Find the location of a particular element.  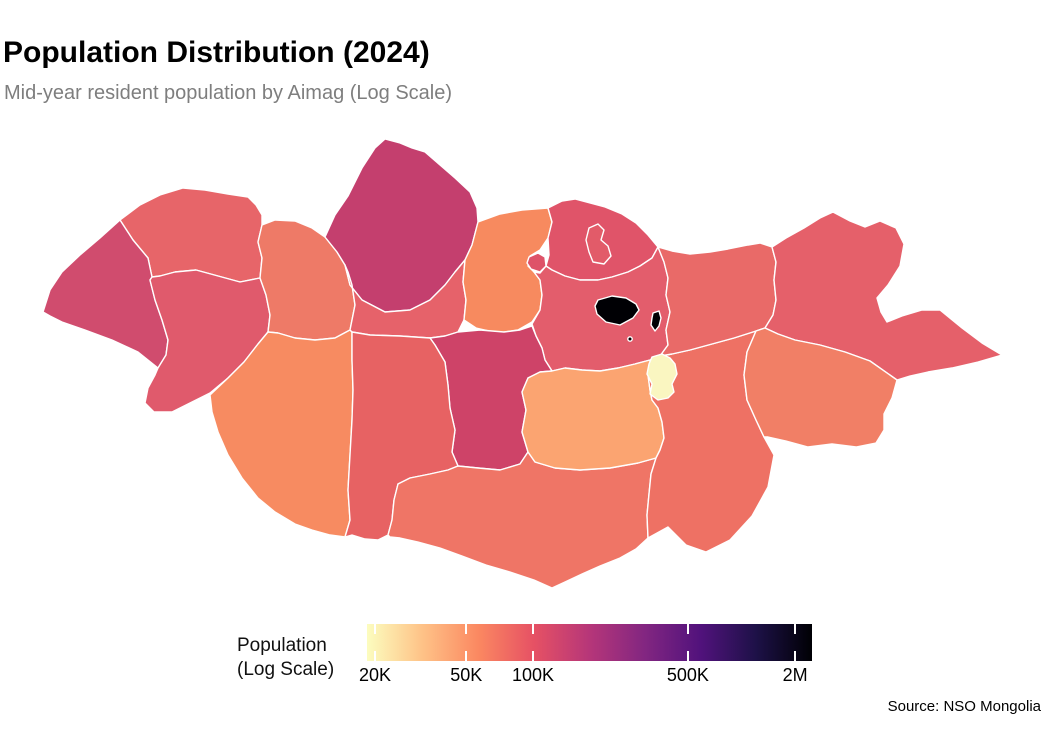

legend-tick-label: 50K is located at coordinates (466, 675).